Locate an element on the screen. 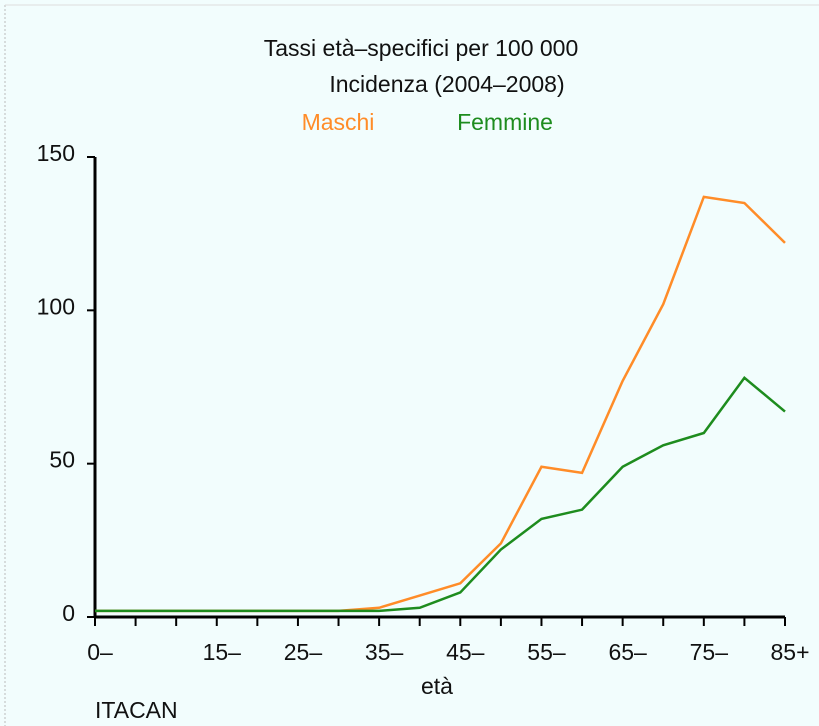 This screenshot has height=726, width=819. chart-subtitle: Incidenza (2004–2008) is located at coordinates (446, 84).